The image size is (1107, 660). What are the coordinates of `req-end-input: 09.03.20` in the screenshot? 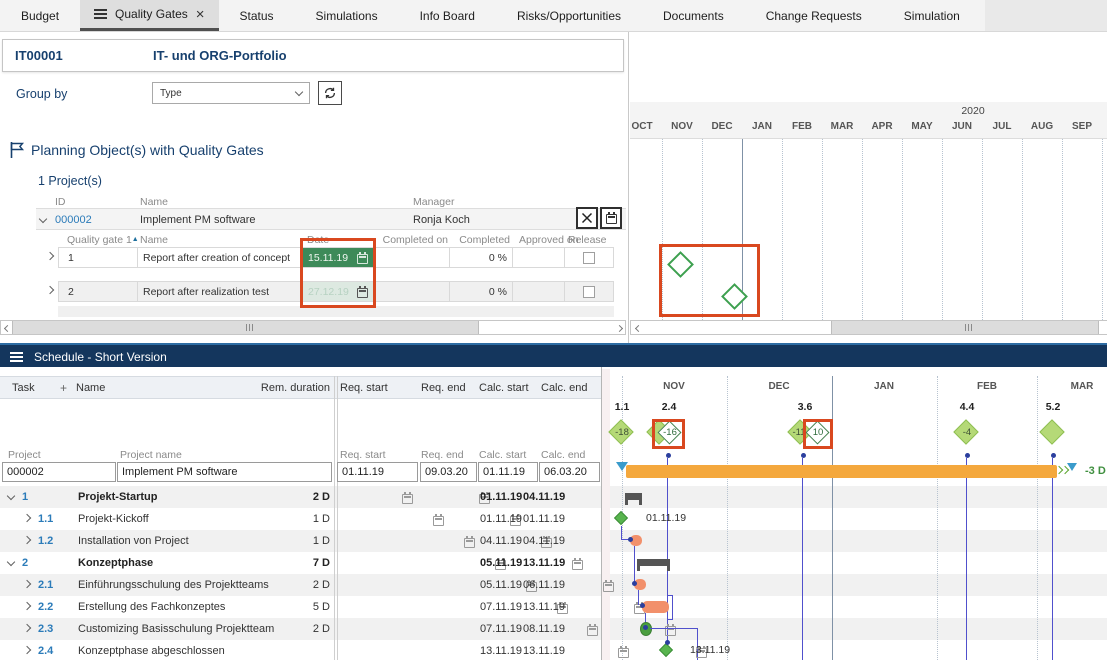 It's located at (448, 472).